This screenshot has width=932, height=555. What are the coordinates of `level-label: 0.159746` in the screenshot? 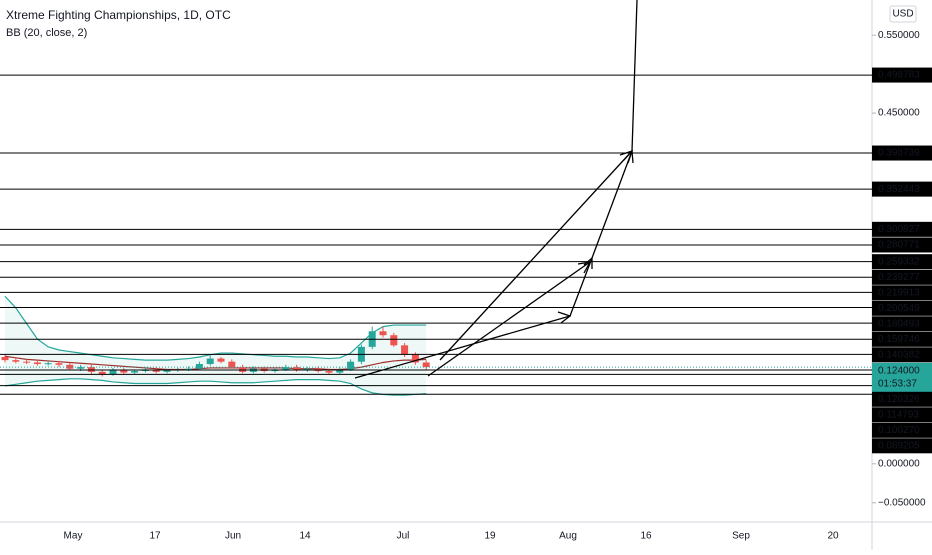 It's located at (899, 339).